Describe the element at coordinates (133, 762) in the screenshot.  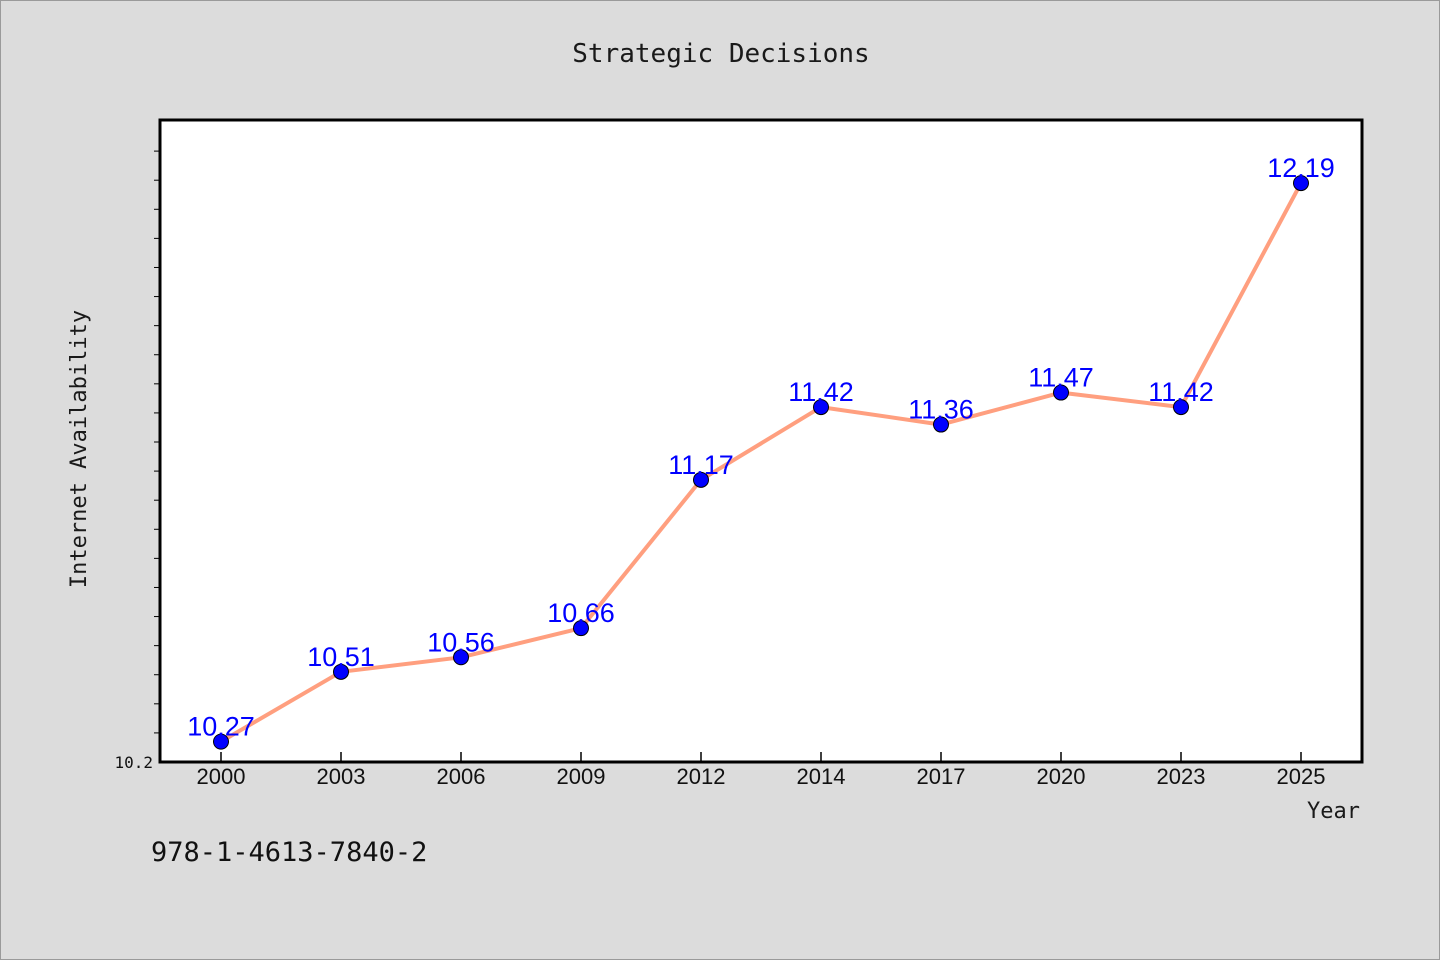
I see `y-tick-label: 10.2` at that location.